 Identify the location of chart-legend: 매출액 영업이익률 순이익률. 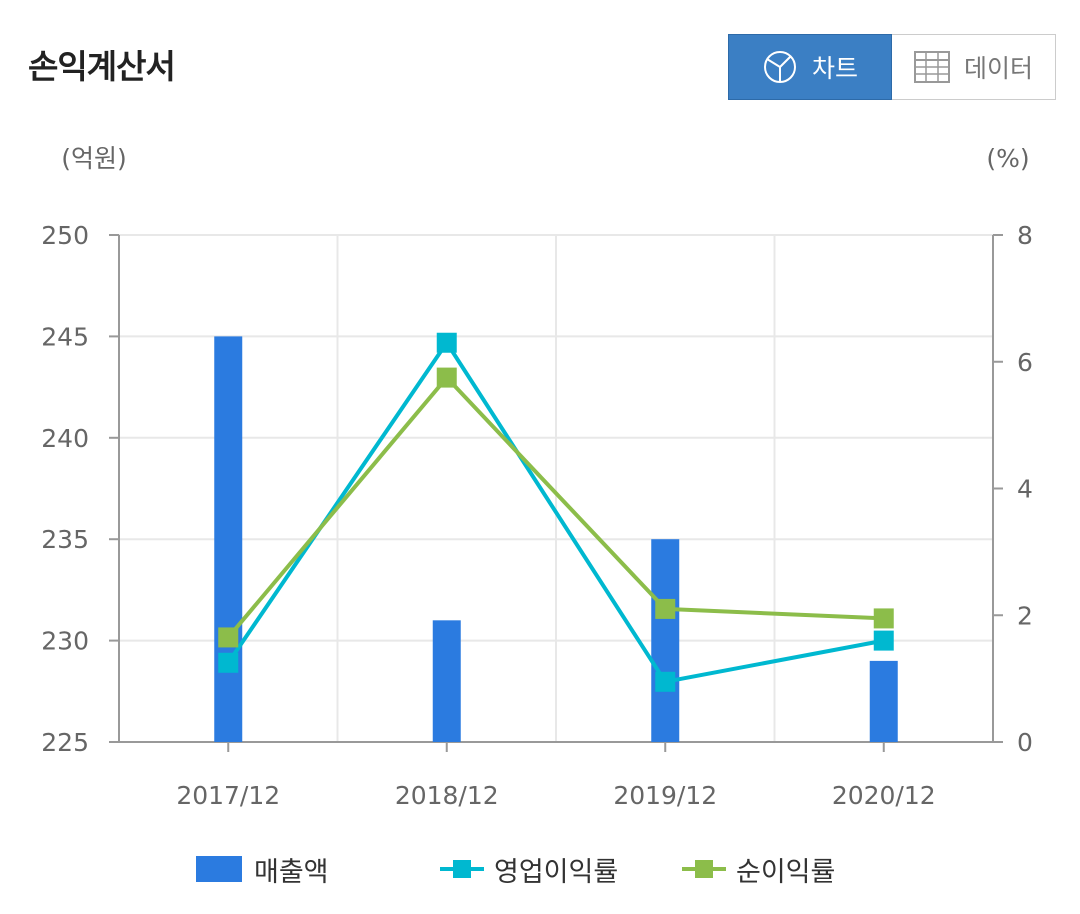
(540, 869).